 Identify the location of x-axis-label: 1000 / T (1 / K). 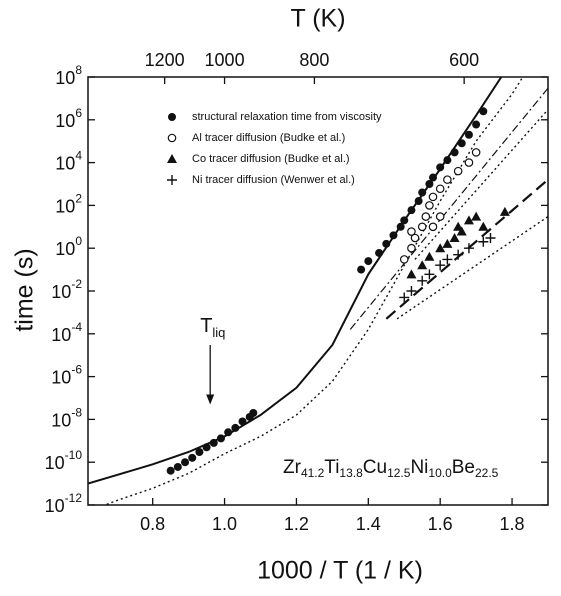
(340, 571).